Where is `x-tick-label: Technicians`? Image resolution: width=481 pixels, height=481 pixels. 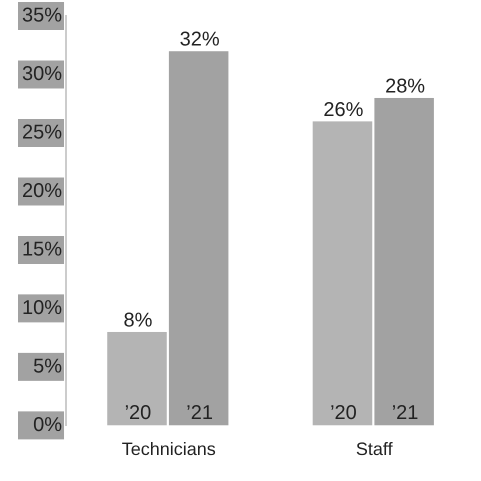
x-tick-label: Technicians is located at coordinates (169, 449).